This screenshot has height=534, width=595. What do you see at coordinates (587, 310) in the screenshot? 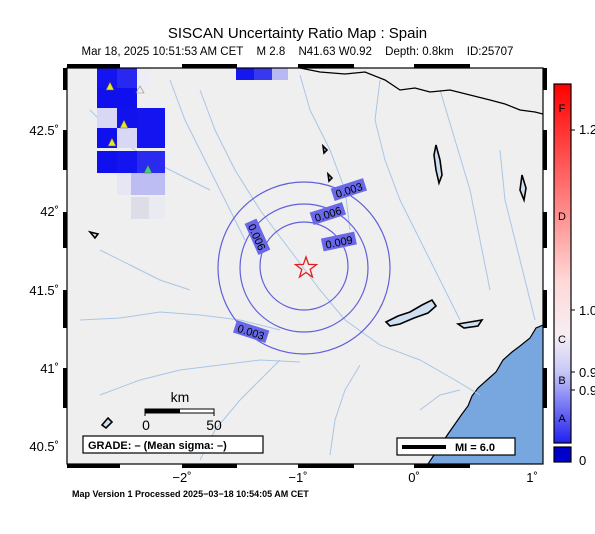
I see `colorbar-value: 1.0` at bounding box center [587, 310].